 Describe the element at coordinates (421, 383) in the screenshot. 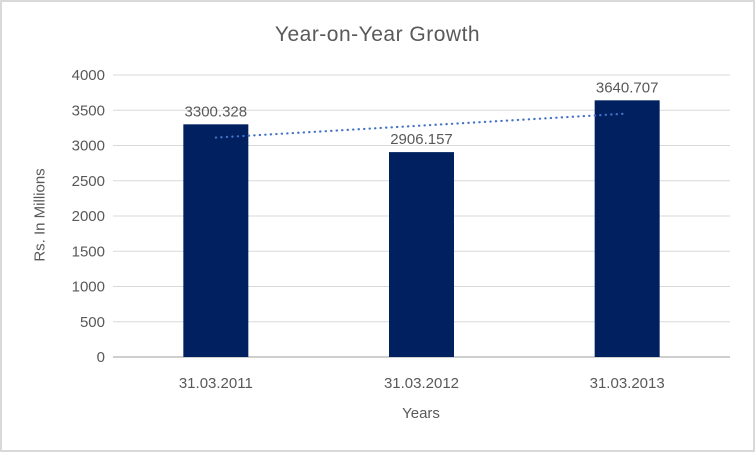

I see `x-tick-label: 31.03.2012` at that location.